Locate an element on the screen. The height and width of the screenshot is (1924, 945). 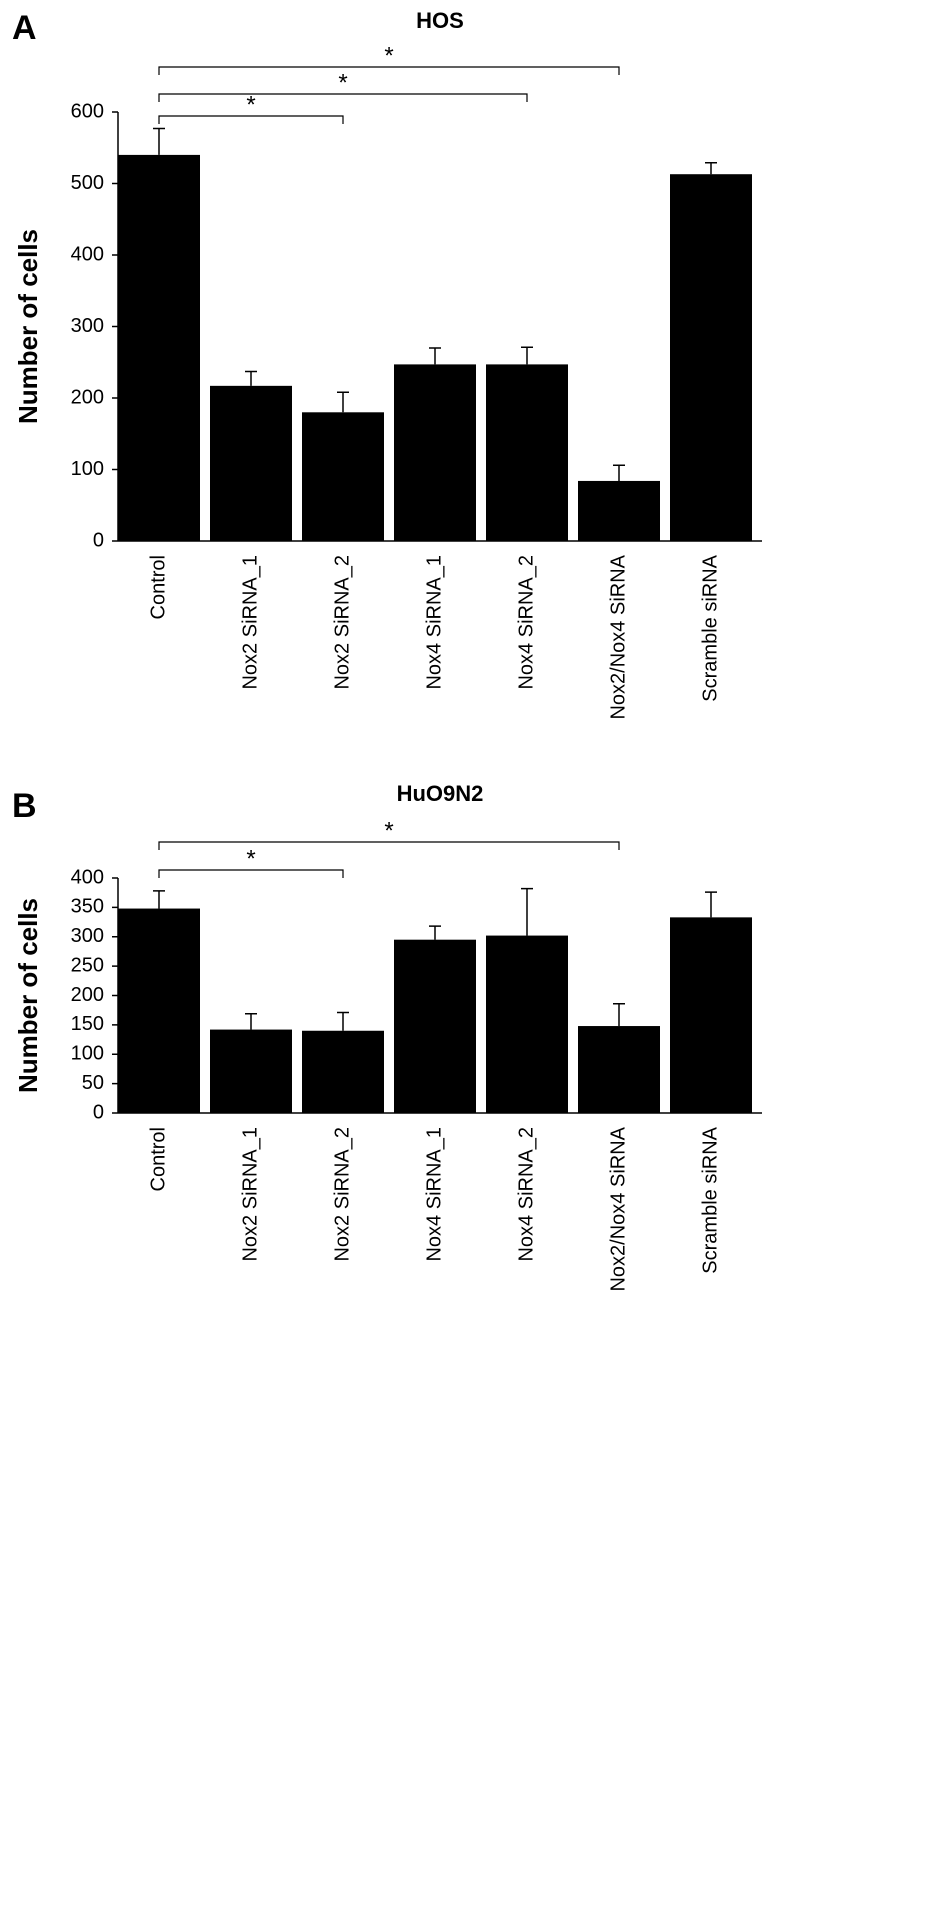
y-tick-label: 600 is located at coordinates (87, 111).